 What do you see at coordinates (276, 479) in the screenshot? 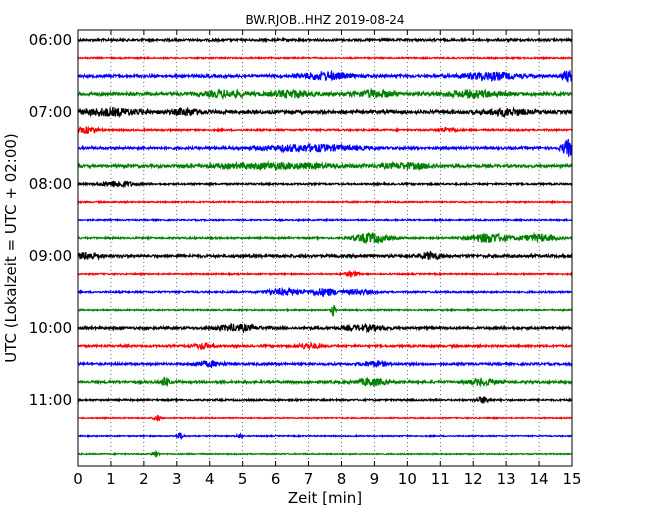
I see `x-tick-label: 6` at bounding box center [276, 479].